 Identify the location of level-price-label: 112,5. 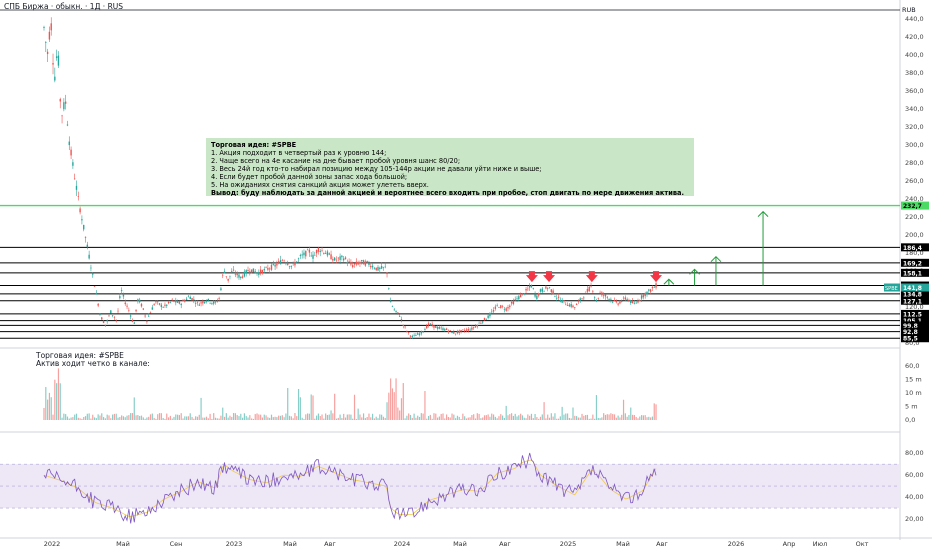
(912, 314).